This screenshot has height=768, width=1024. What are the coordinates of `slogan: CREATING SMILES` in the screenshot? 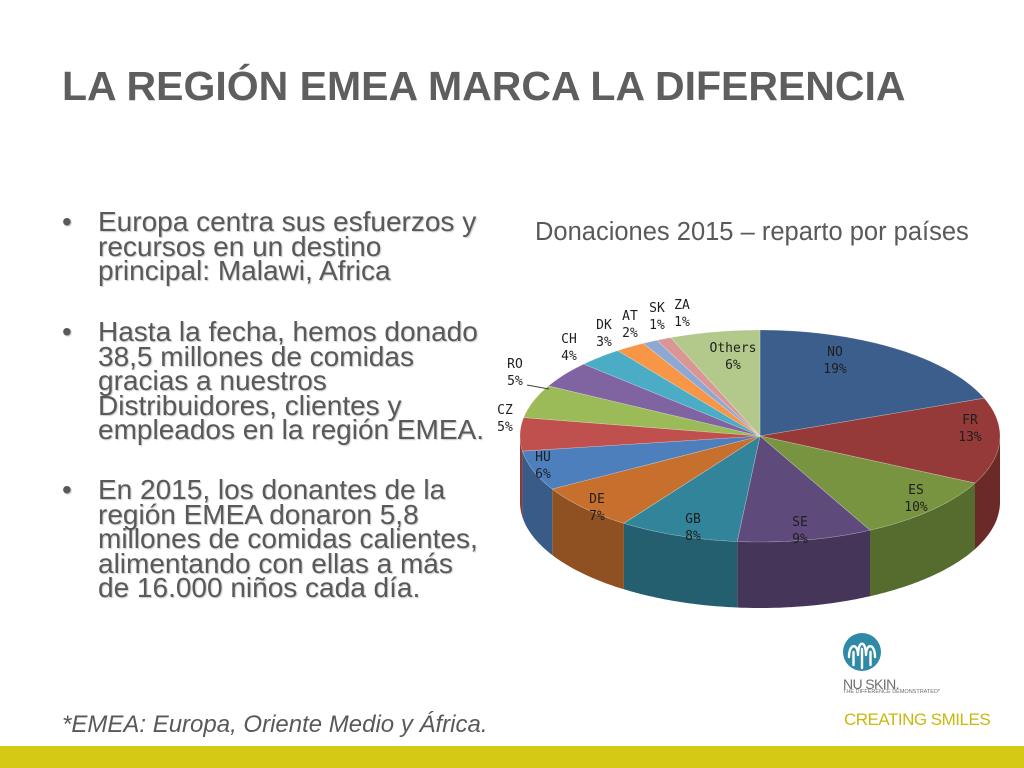 It's located at (917, 719).